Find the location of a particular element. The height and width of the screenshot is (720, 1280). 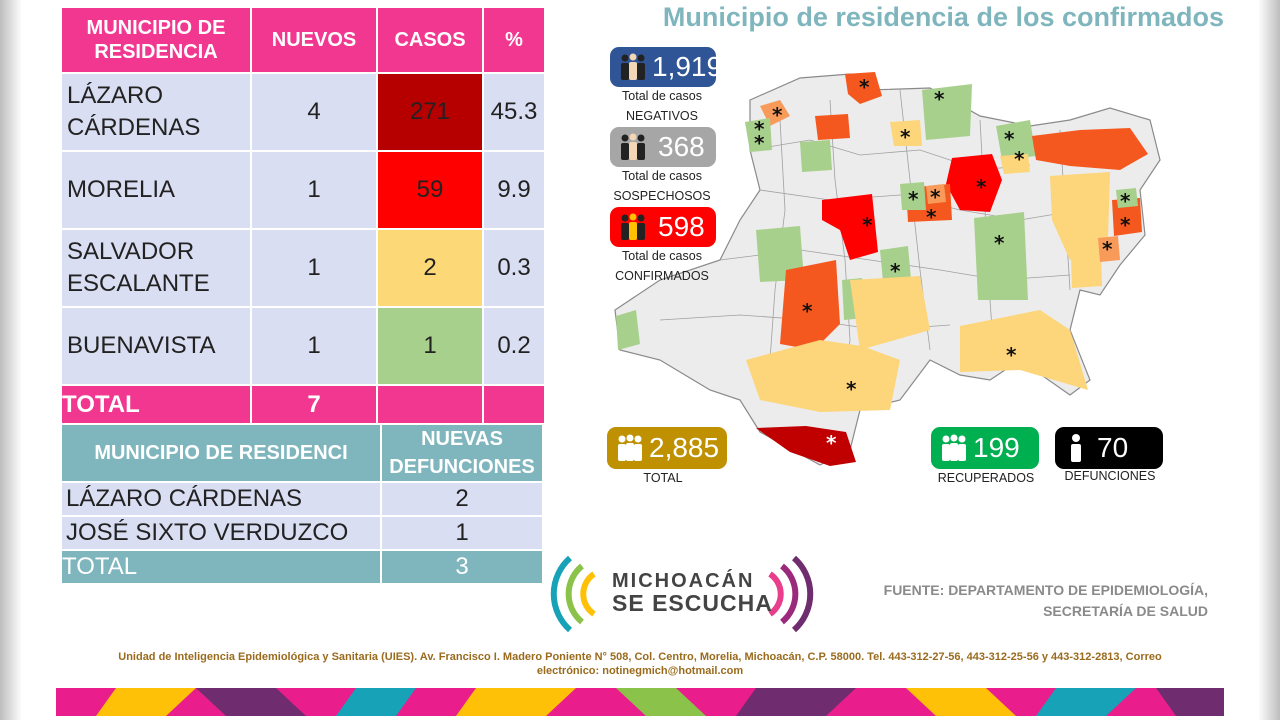

table-row: LÁZARO CÁRDENAS 2 is located at coordinates (302, 499).